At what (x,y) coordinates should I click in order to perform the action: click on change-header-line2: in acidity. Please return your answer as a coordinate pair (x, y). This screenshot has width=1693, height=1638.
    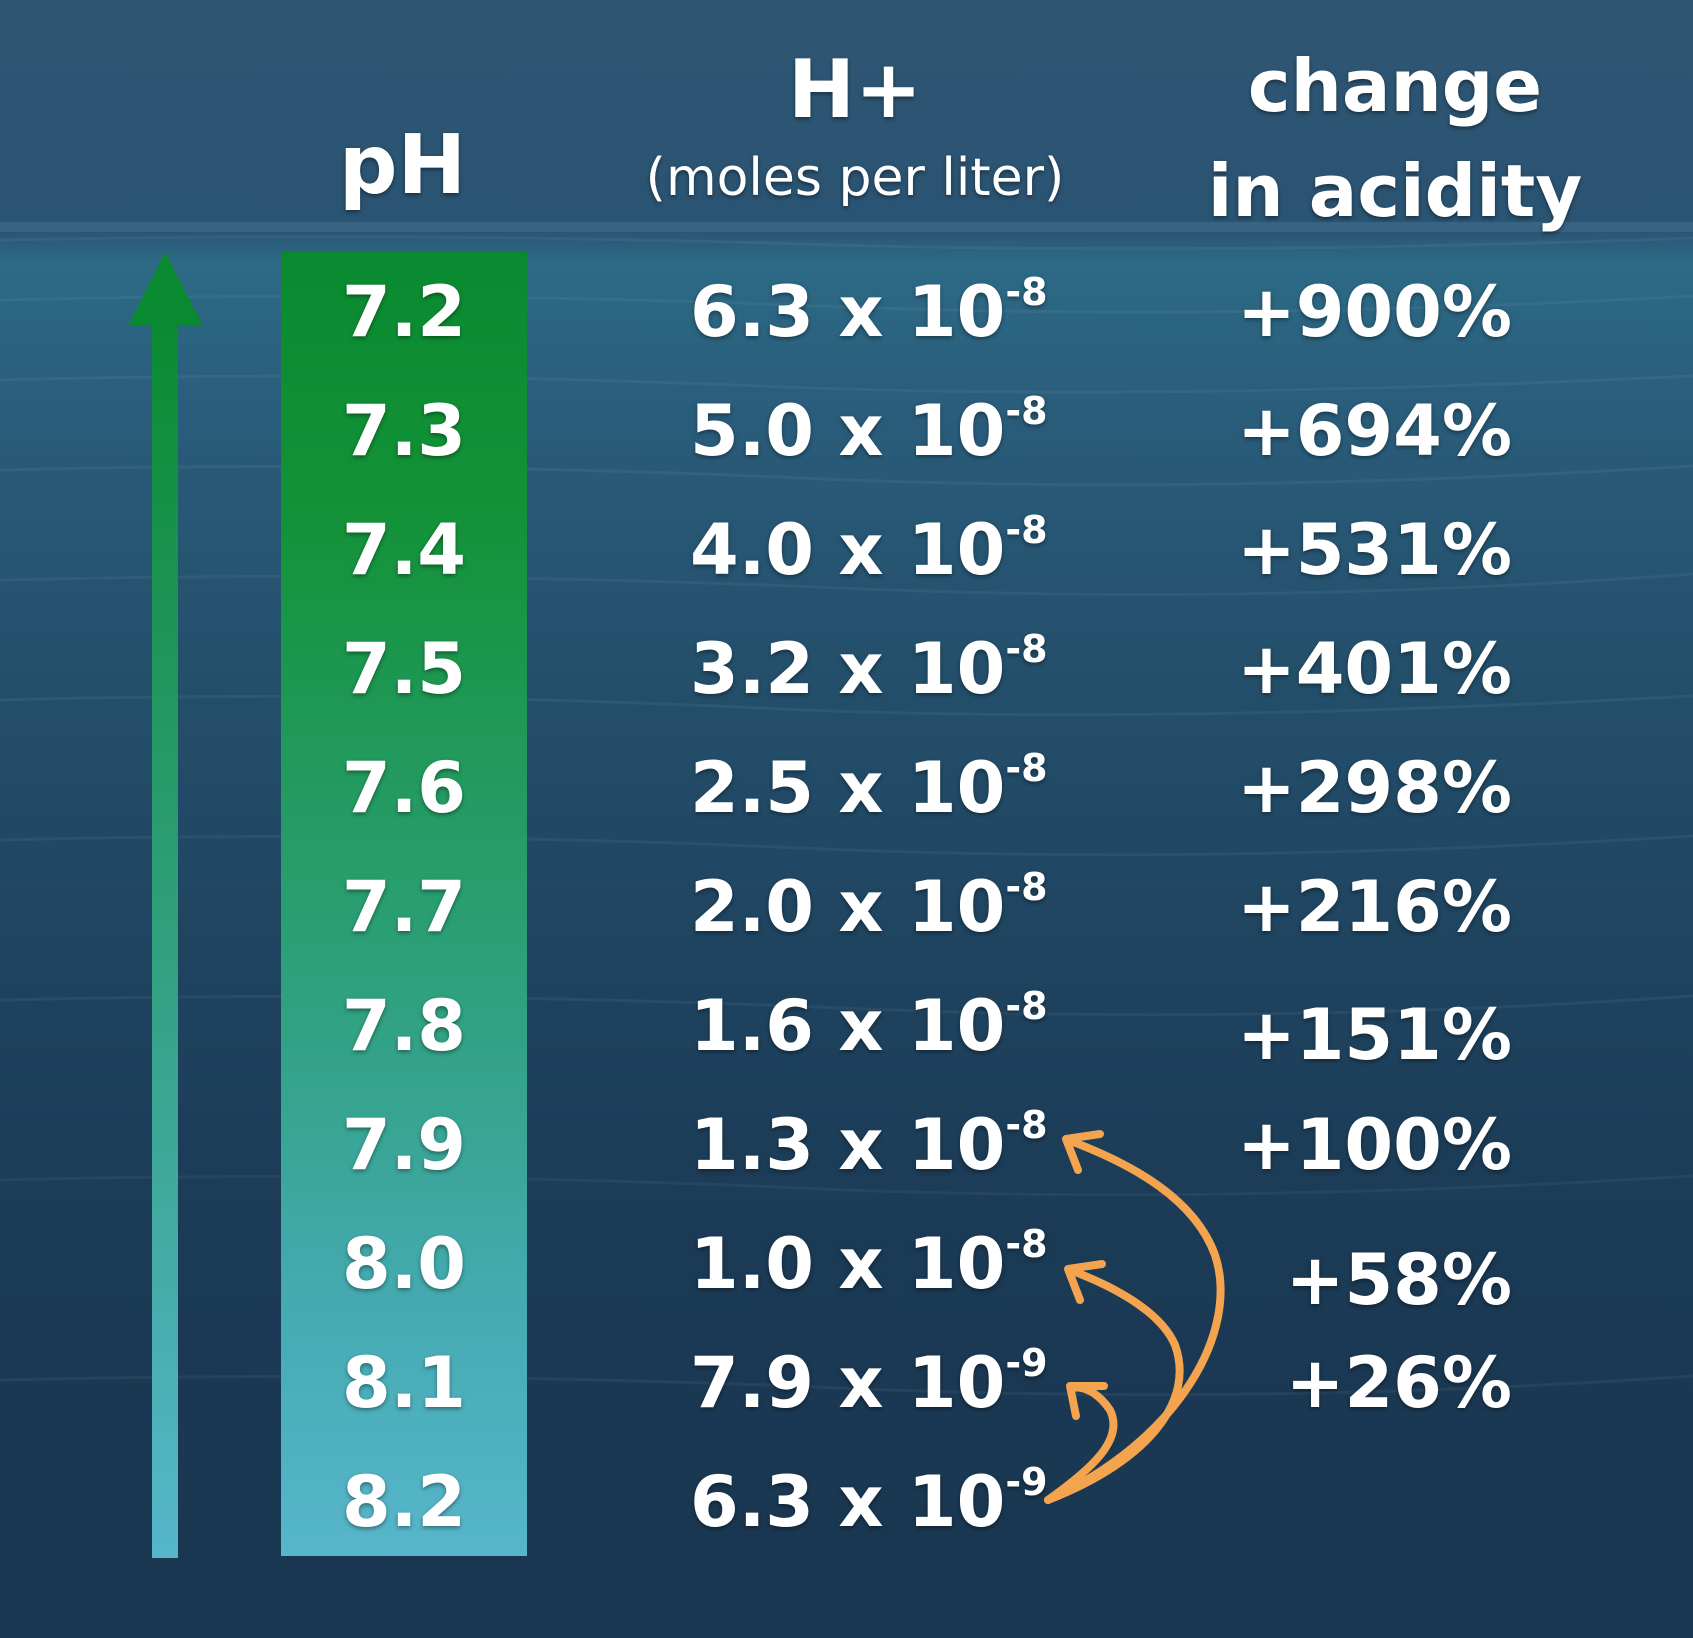
    Looking at the image, I should click on (1395, 191).